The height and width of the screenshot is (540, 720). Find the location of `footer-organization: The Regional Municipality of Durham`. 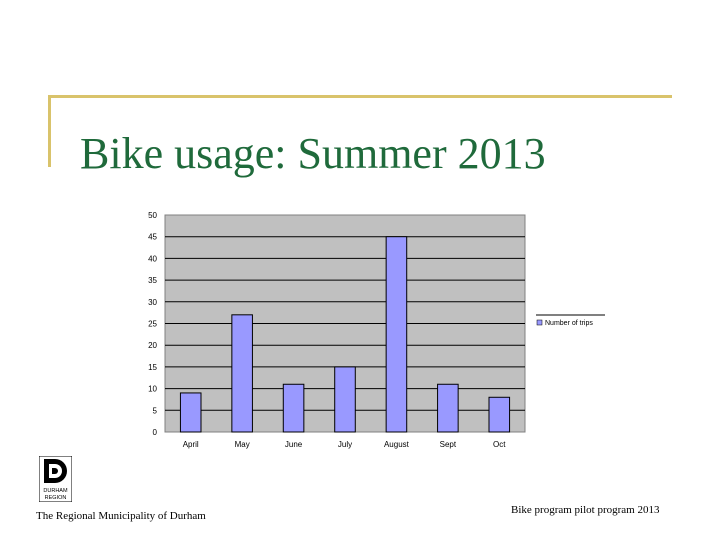

footer-organization: The Regional Municipality of Durham is located at coordinates (121, 516).